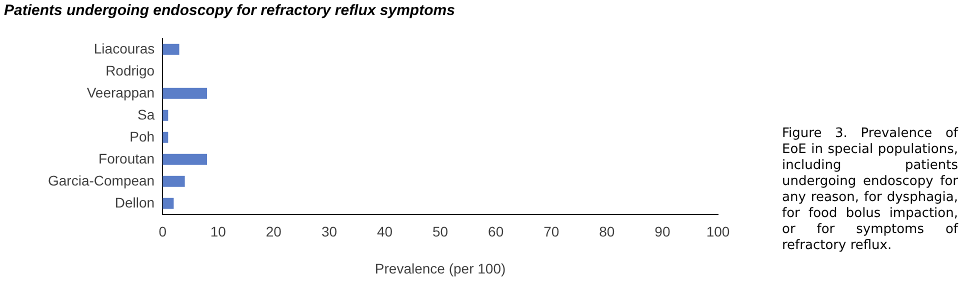 This screenshot has width=979, height=286. I want to click on x-axis-title: Prevalence (per 100), so click(440, 268).